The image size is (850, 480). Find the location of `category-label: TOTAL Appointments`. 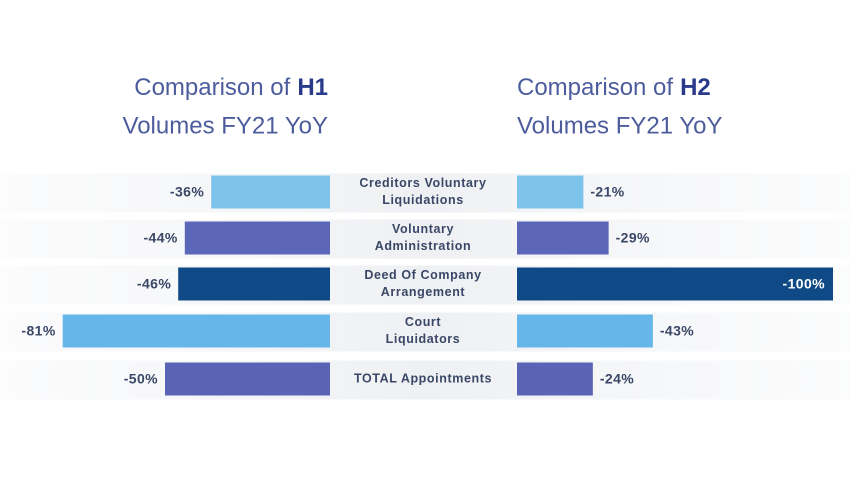

category-label: TOTAL Appointments is located at coordinates (423, 378).